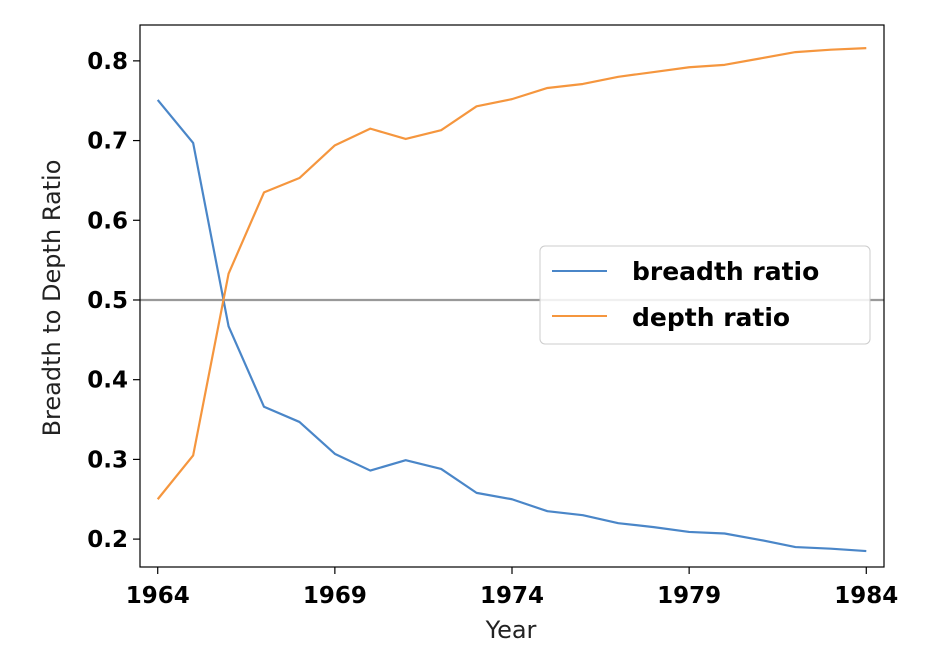  Describe the element at coordinates (107, 221) in the screenshot. I see `y-tick-label: 0.6` at that location.